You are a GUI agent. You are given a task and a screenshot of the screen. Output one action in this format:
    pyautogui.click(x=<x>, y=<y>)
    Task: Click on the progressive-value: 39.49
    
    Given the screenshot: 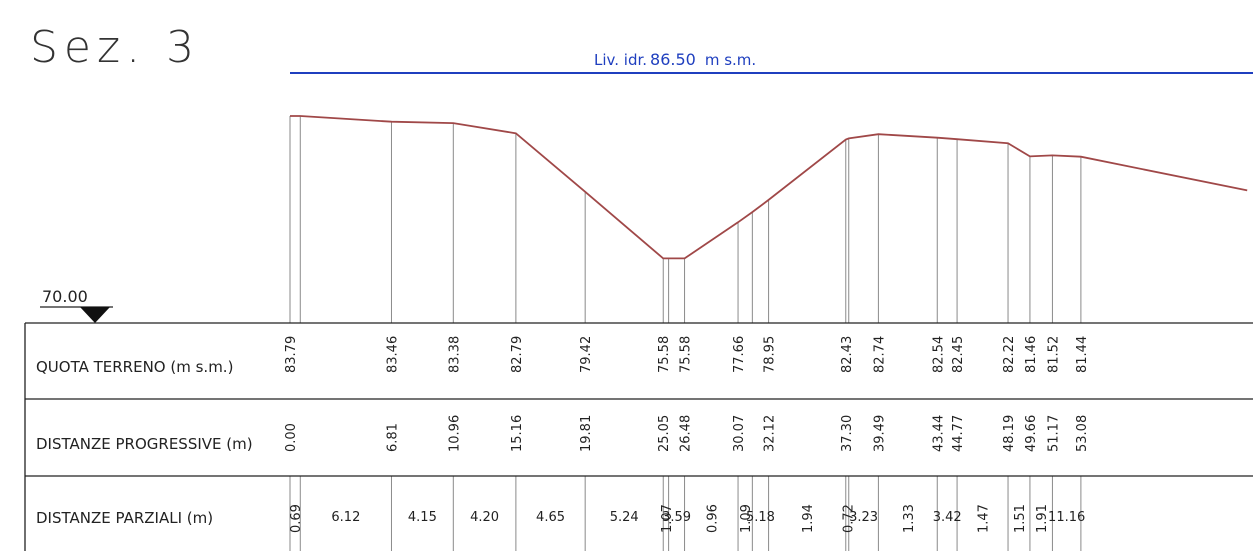 What is the action you would take?
    pyautogui.click(x=879, y=433)
    